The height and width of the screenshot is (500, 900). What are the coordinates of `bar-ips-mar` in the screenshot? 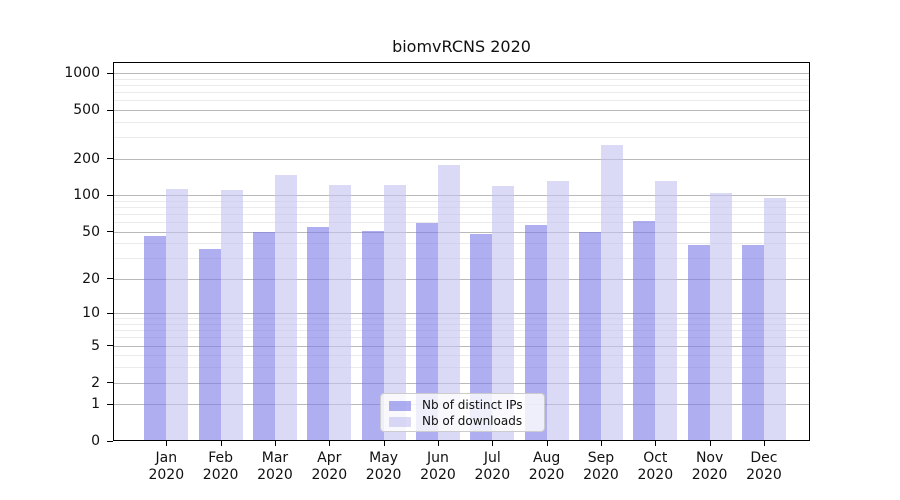 It's located at (263, 336).